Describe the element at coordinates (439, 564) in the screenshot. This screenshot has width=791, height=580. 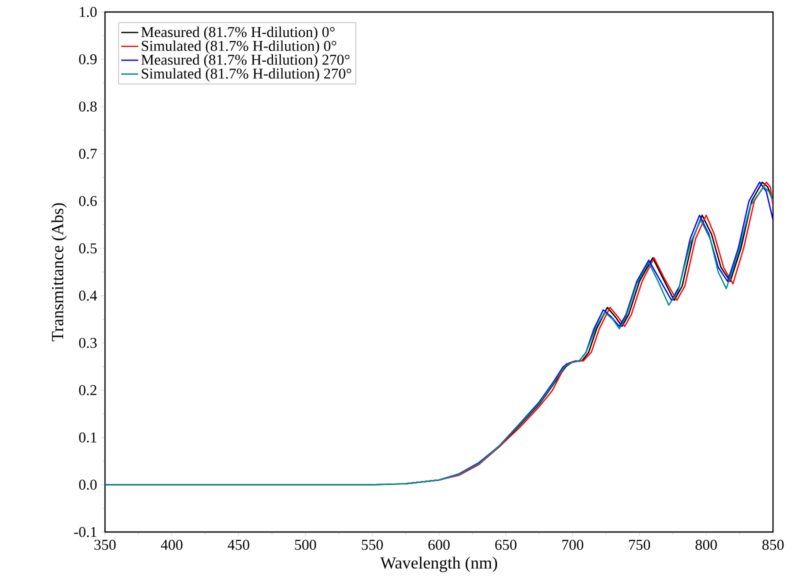
I see `x-axis-title: Wavelength (nm)` at that location.